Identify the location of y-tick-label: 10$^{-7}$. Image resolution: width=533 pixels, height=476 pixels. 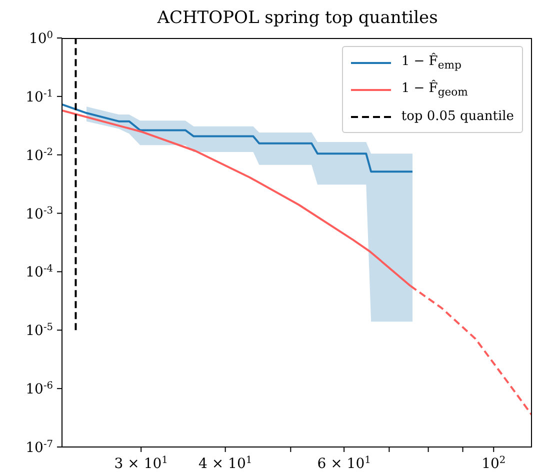
(39, 447).